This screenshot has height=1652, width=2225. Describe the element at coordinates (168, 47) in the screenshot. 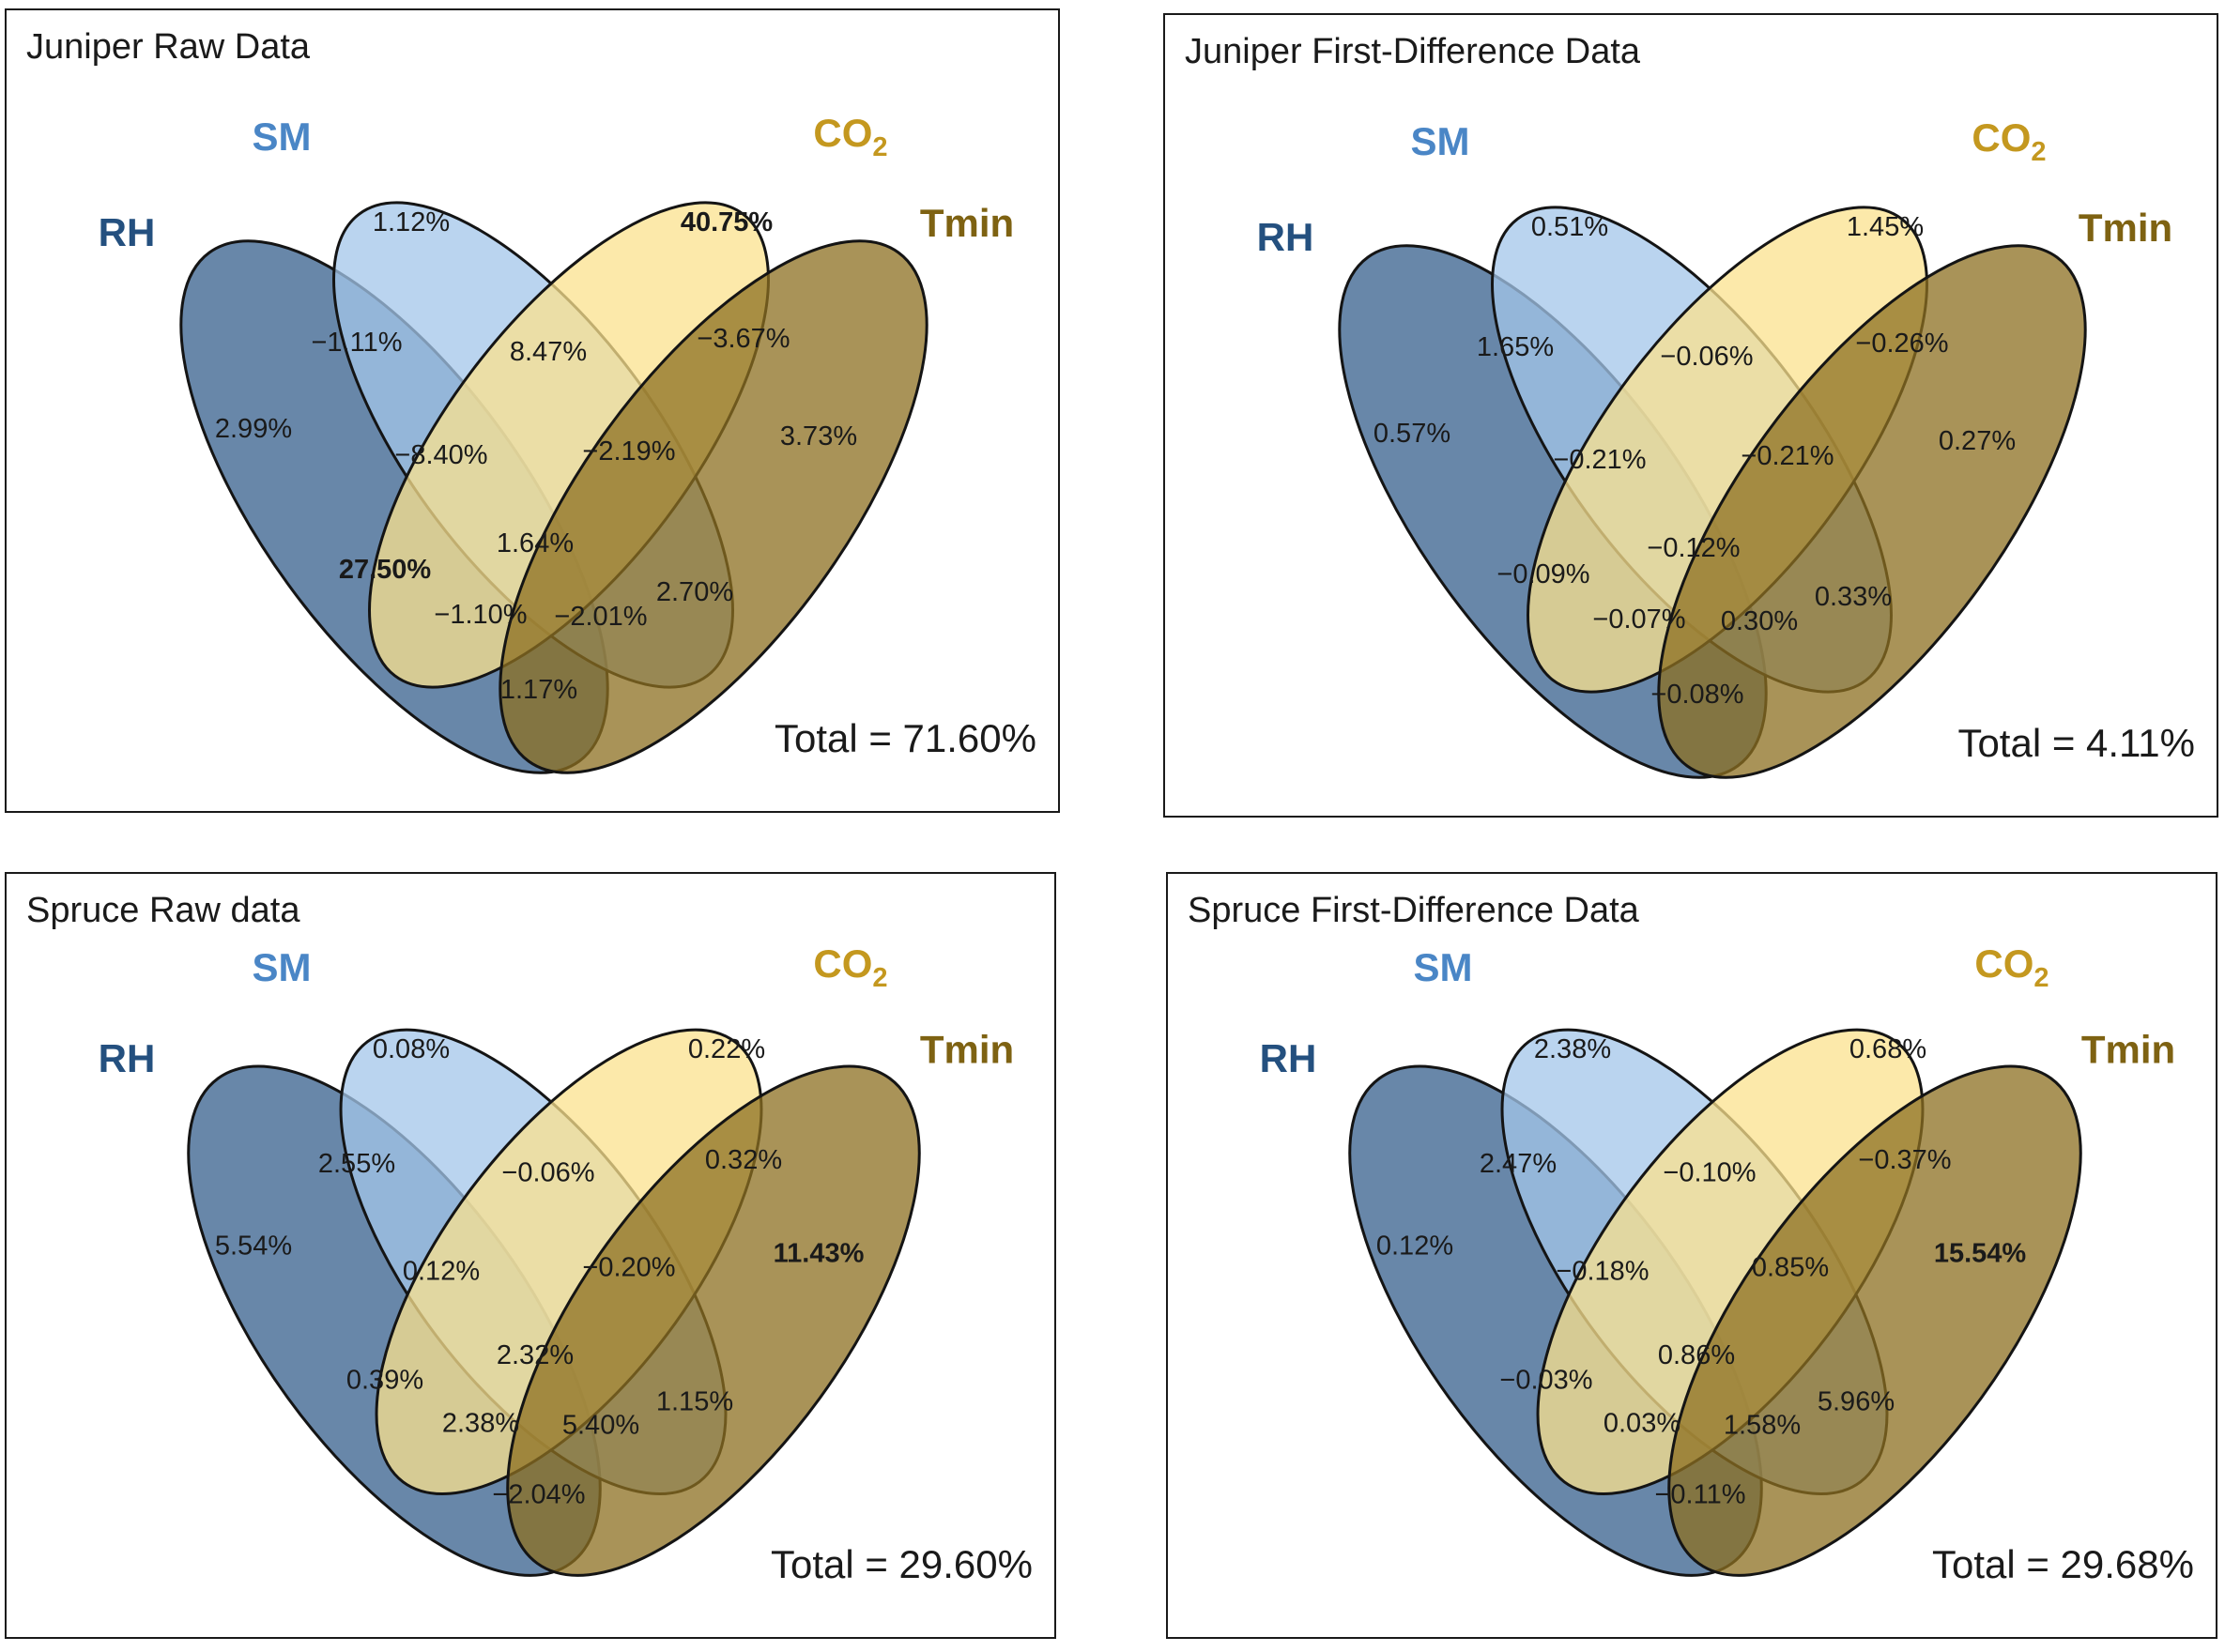

I see `panel-title: Juniper Raw Data` at that location.